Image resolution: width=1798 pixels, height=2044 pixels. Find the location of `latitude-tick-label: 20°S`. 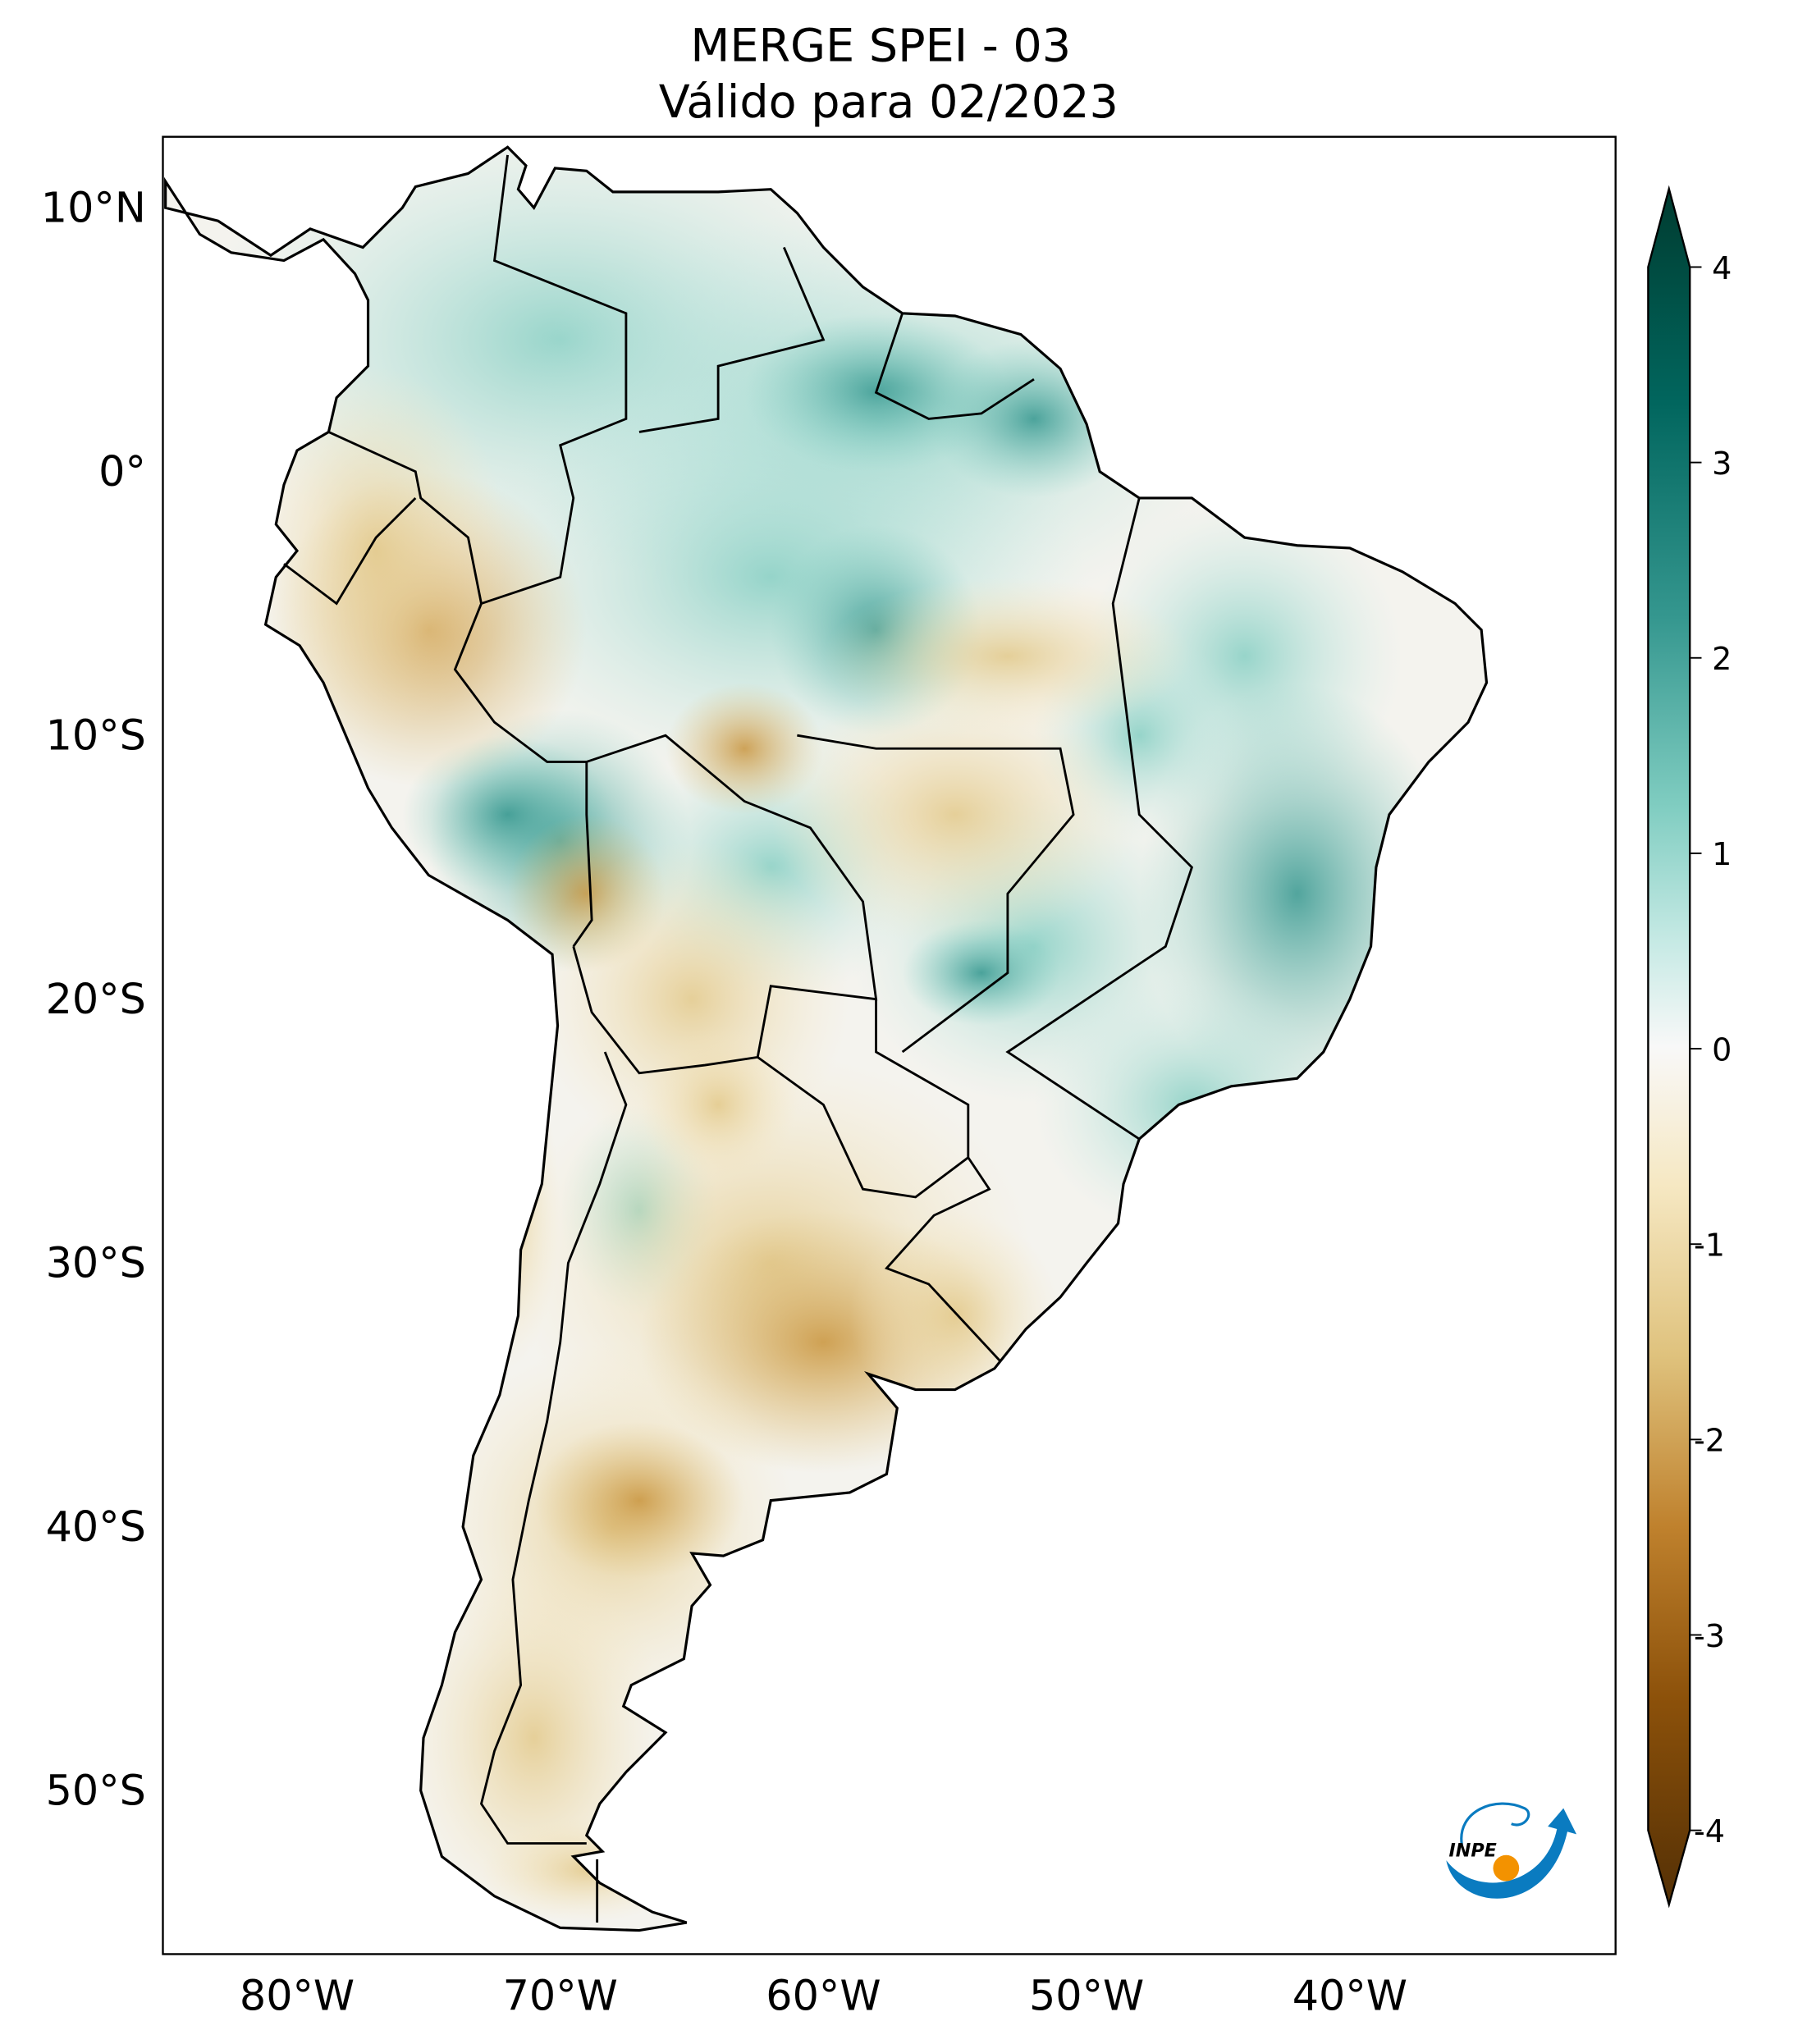

latitude-tick-label: 20°S is located at coordinates (96, 999).